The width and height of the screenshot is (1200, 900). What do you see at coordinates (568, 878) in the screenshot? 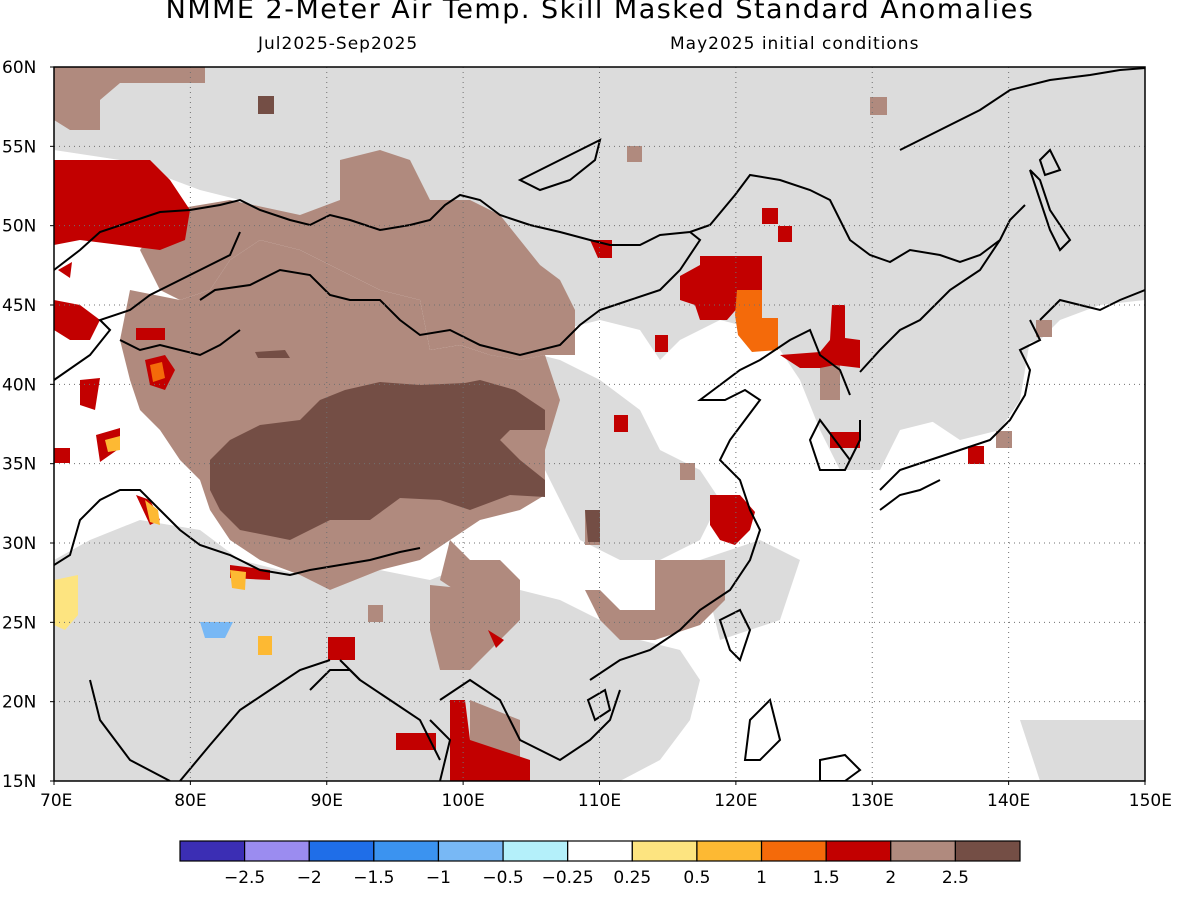
I see `colorbar-label: −0.25` at bounding box center [568, 878].